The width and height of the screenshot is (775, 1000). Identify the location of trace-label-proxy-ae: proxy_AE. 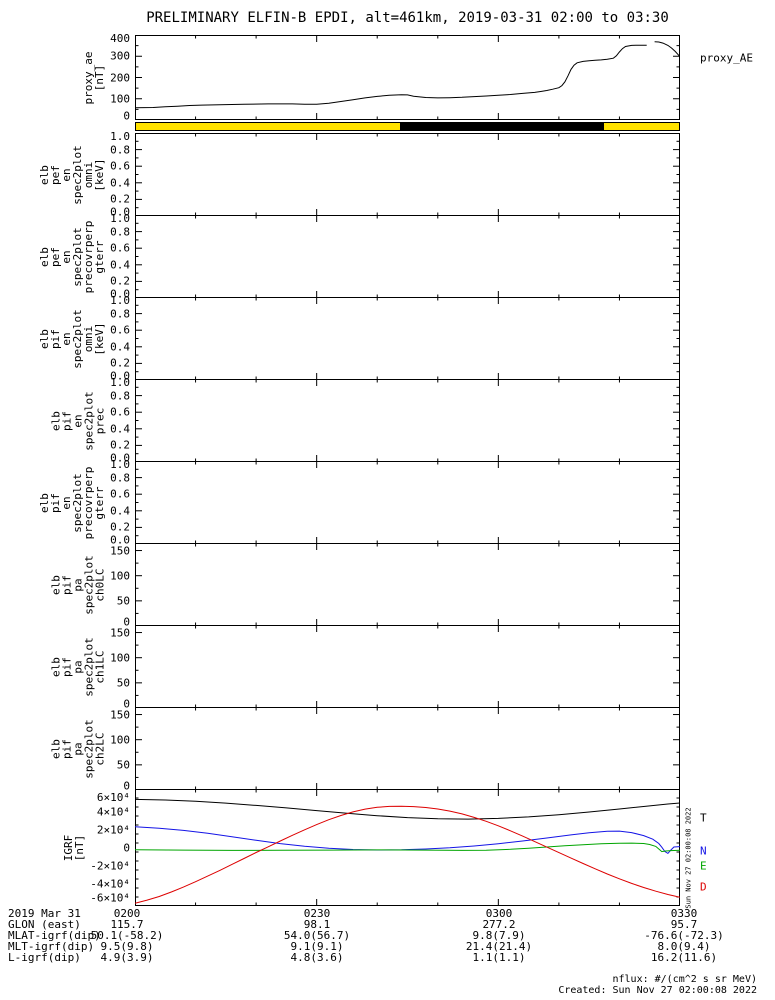
(726, 58).